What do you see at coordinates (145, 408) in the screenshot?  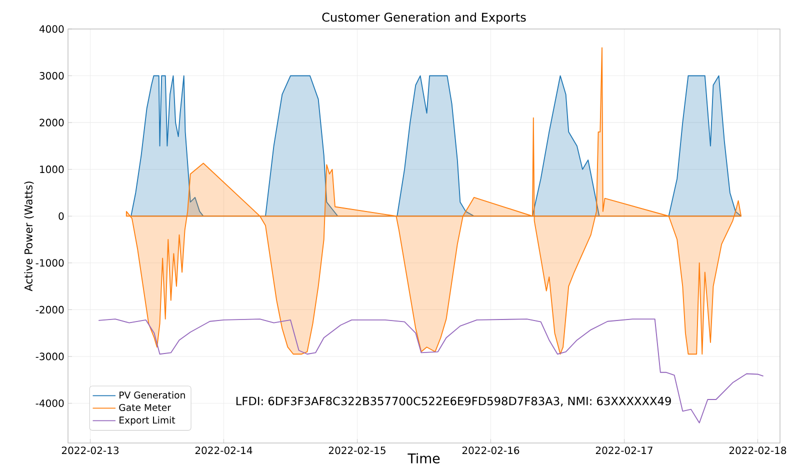 I see `legend-label: Gate Meter` at bounding box center [145, 408].